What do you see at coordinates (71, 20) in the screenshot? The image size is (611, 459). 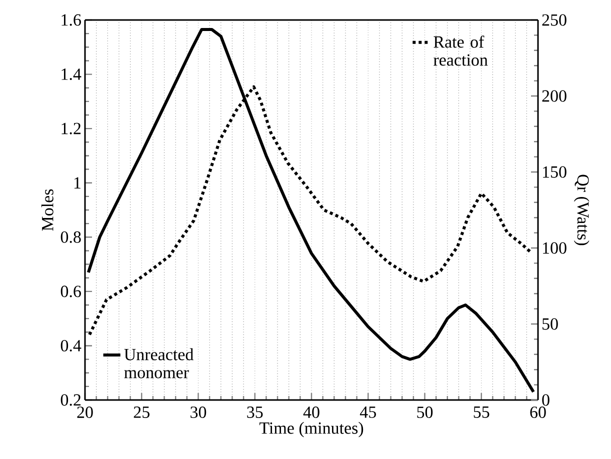 I see `y-tick-label: 1.6` at bounding box center [71, 20].